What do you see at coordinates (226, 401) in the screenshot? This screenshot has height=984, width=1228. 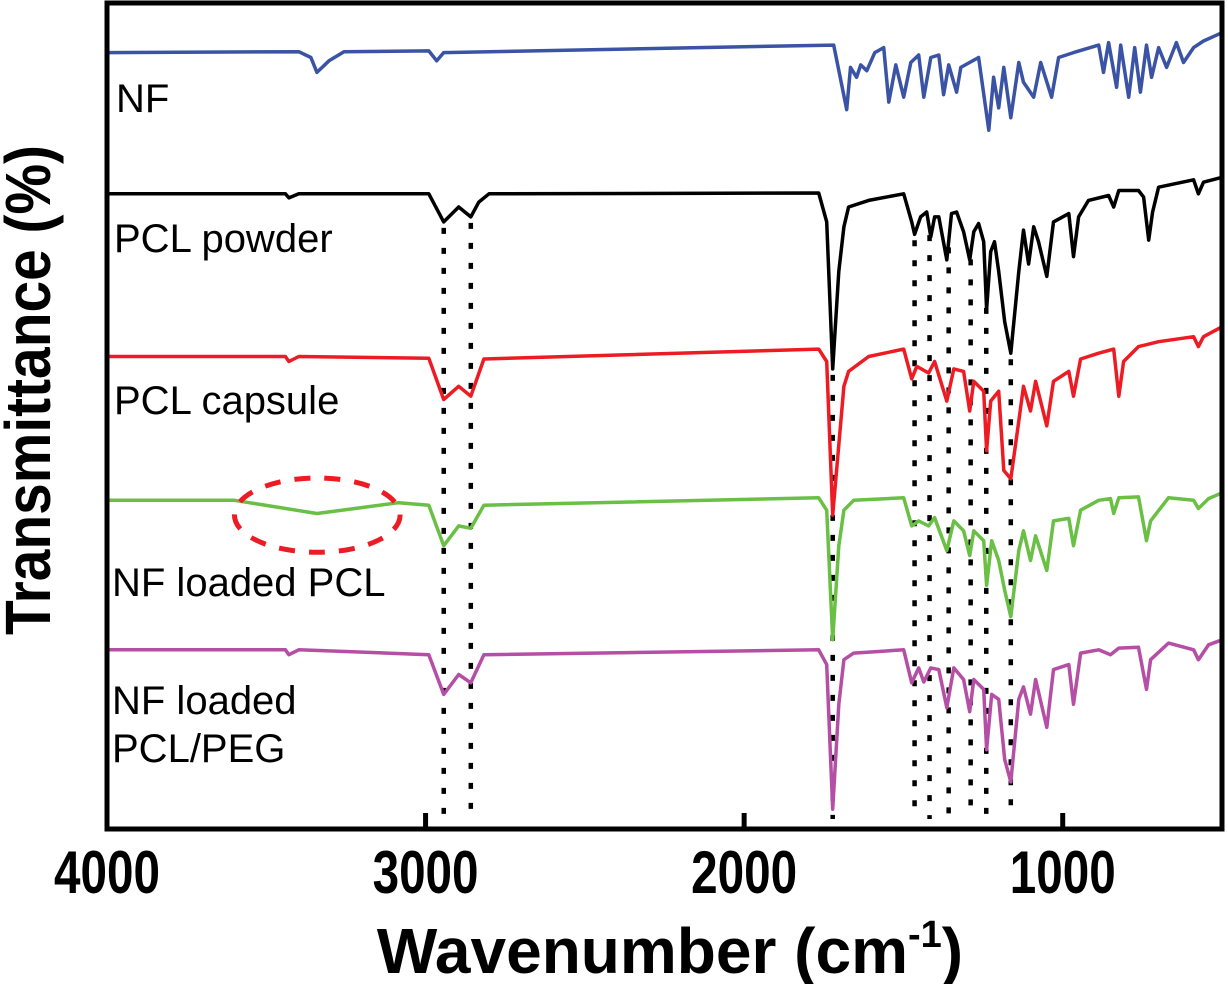 I see `series-label-pcl-capsule: PCL capsule` at bounding box center [226, 401].